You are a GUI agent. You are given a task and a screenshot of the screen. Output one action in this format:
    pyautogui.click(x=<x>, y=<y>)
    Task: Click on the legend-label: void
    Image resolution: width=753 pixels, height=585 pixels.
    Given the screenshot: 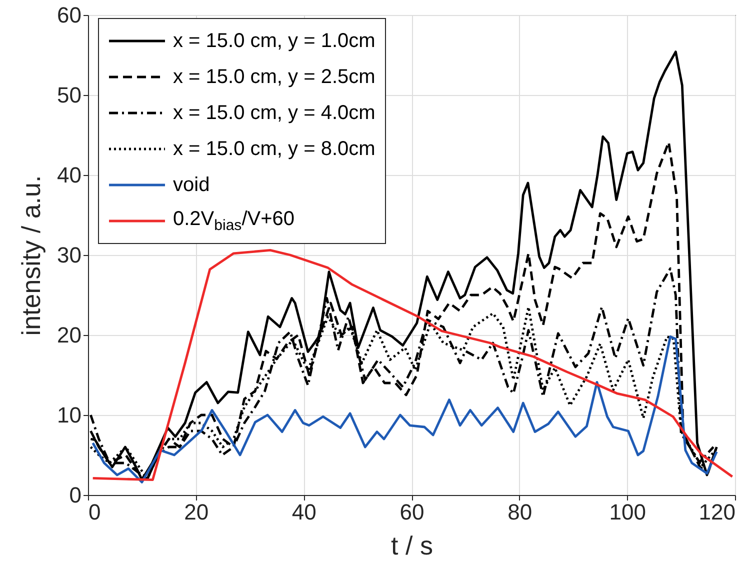 What is the action you would take?
    pyautogui.click(x=191, y=185)
    